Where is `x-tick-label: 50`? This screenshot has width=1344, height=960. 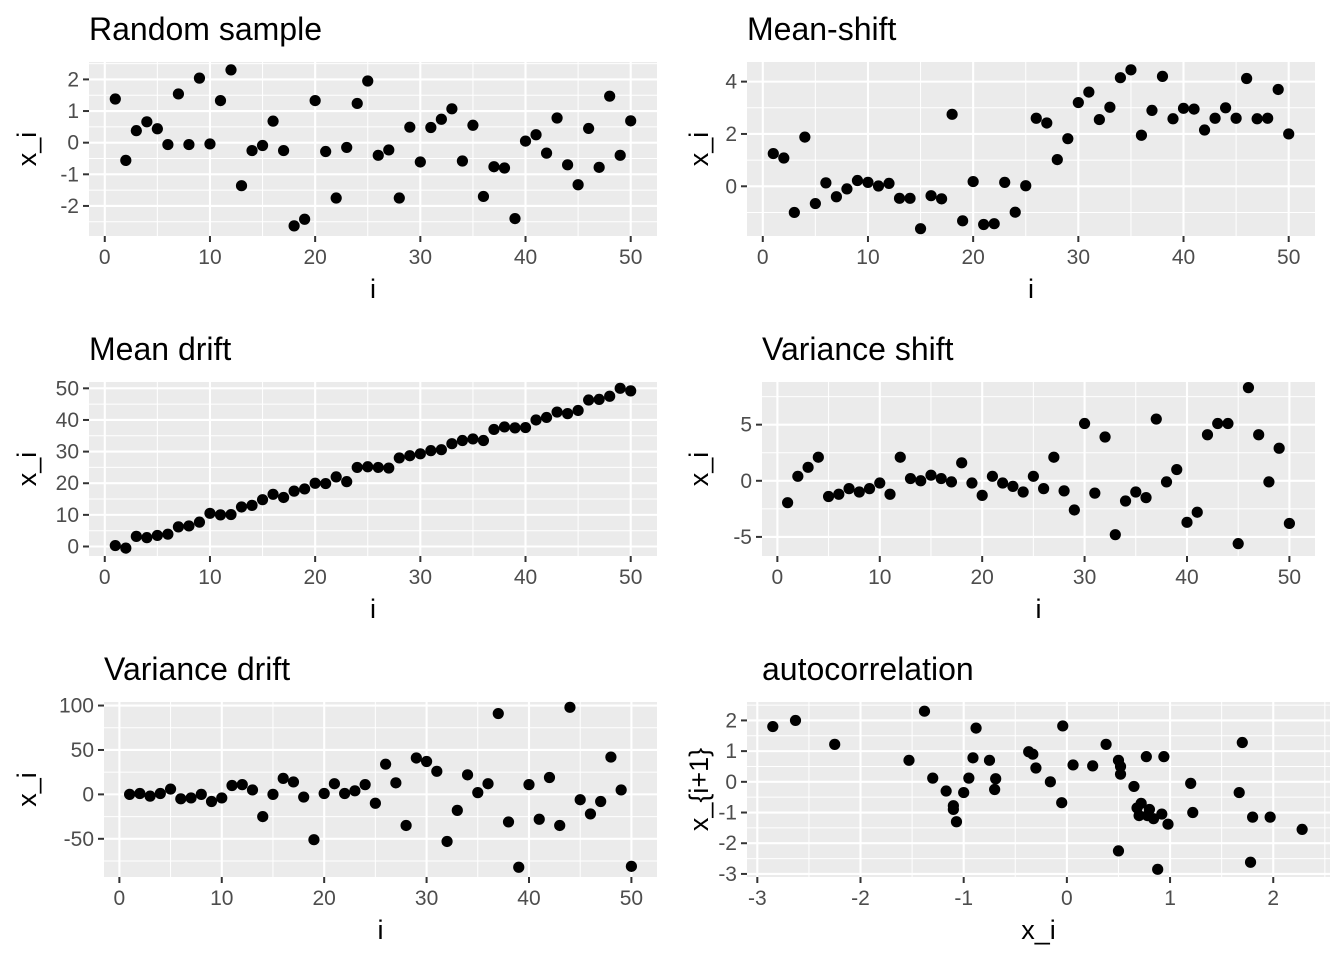
x-tick-label: 50 is located at coordinates (1289, 577).